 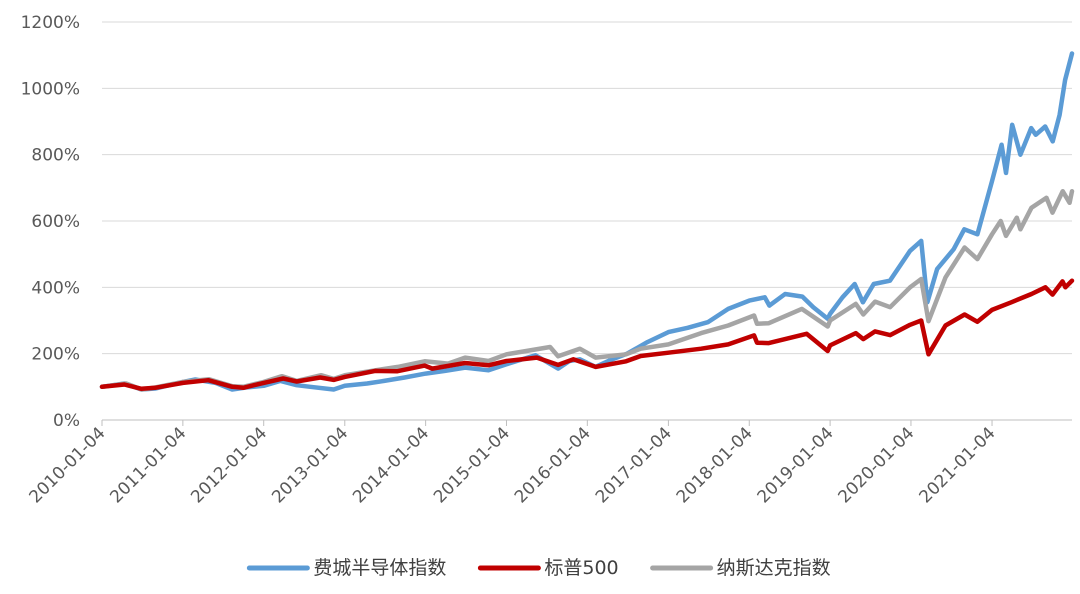 I want to click on y-tick-label: 200%, so click(x=55, y=355).